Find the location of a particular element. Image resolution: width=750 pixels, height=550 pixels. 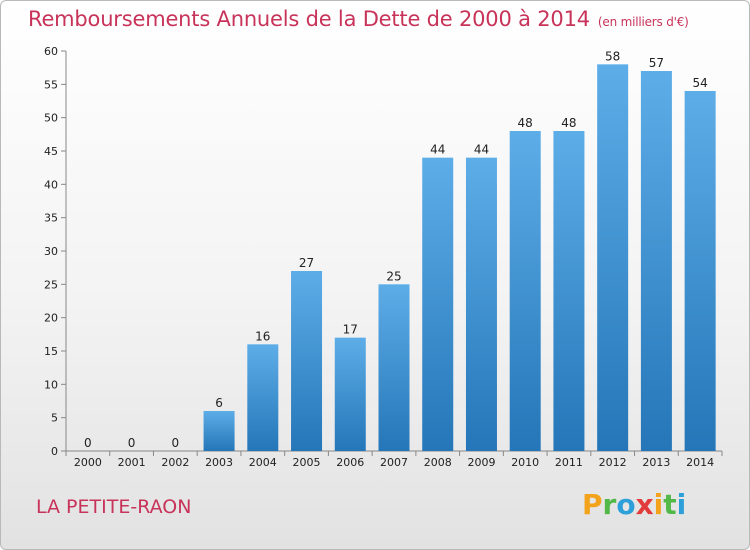

bar-value-label: 17 is located at coordinates (350, 330).